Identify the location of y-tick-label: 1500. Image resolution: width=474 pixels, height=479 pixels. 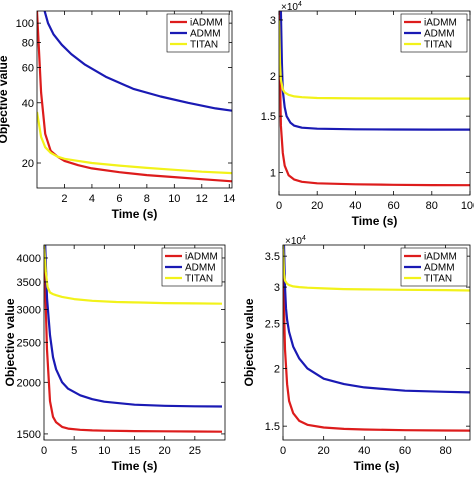
(29, 435).